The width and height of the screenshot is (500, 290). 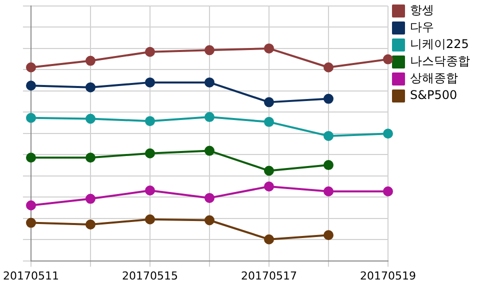 What do you see at coordinates (150, 275) in the screenshot?
I see `x-tick-label: 20170515` at bounding box center [150, 275].